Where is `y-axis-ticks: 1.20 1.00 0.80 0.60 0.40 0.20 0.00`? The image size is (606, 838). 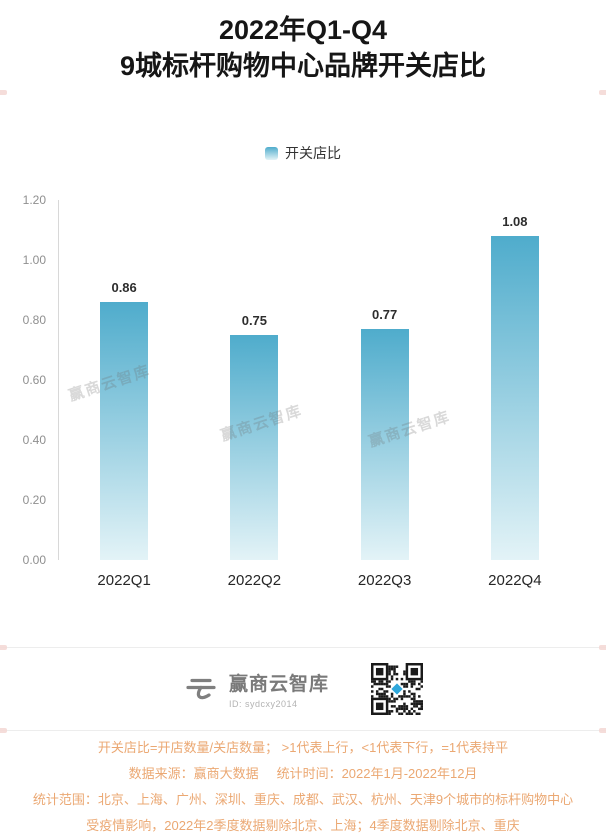
y-axis-ticks: 1.20 1.00 0.80 0.60 0.40 0.20 0.00 is located at coordinates (29, 380).